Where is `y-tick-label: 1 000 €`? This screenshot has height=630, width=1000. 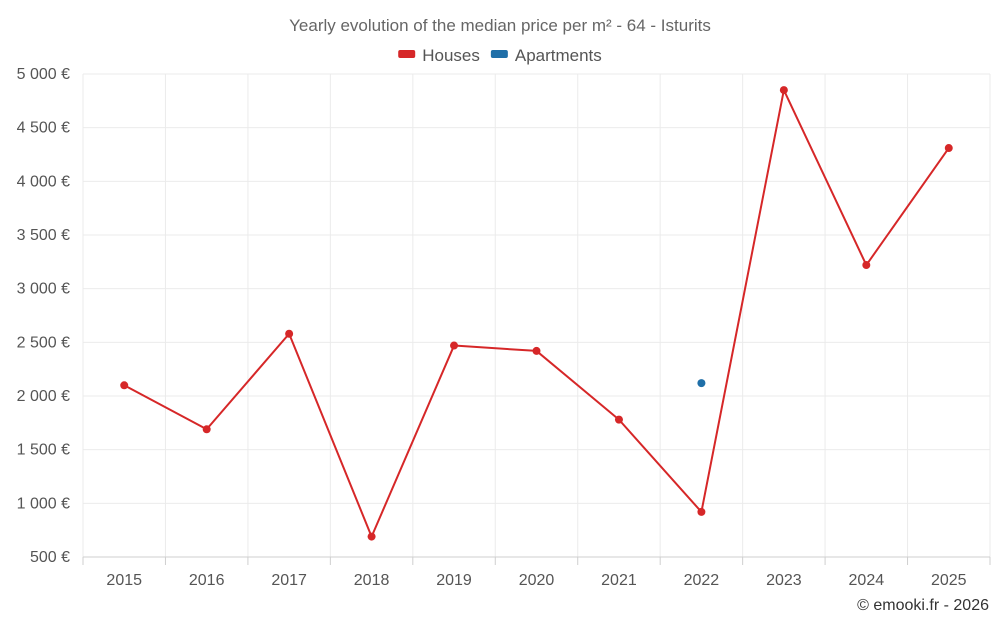
y-tick-label: 1 000 € is located at coordinates (43, 503).